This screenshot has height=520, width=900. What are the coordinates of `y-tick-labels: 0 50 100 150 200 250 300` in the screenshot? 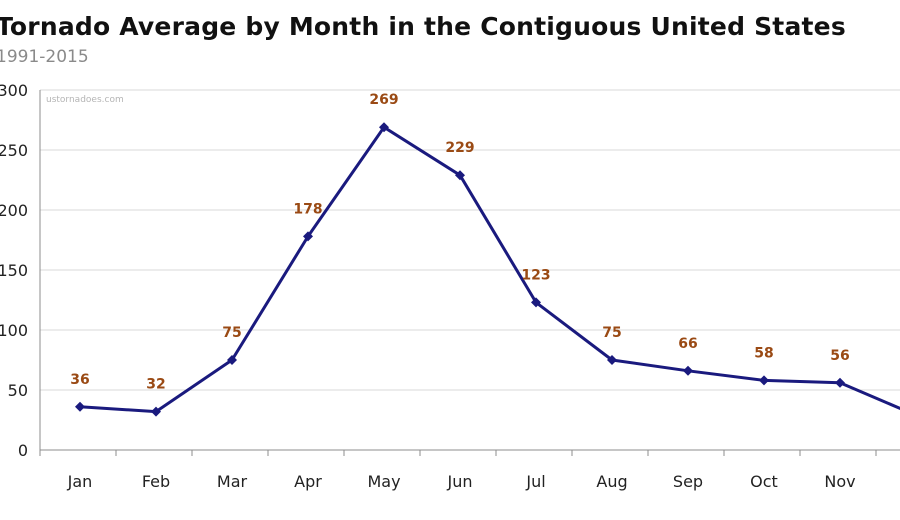 It's located at (14, 270).